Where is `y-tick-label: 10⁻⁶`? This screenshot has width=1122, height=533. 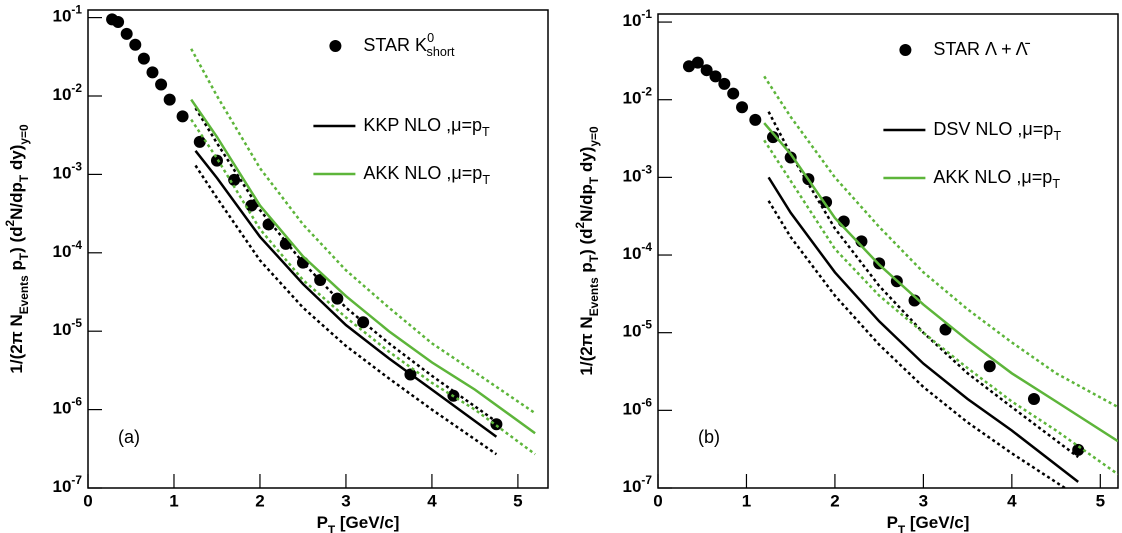
y-tick-label: 10⁻⁶ is located at coordinates (68, 406).